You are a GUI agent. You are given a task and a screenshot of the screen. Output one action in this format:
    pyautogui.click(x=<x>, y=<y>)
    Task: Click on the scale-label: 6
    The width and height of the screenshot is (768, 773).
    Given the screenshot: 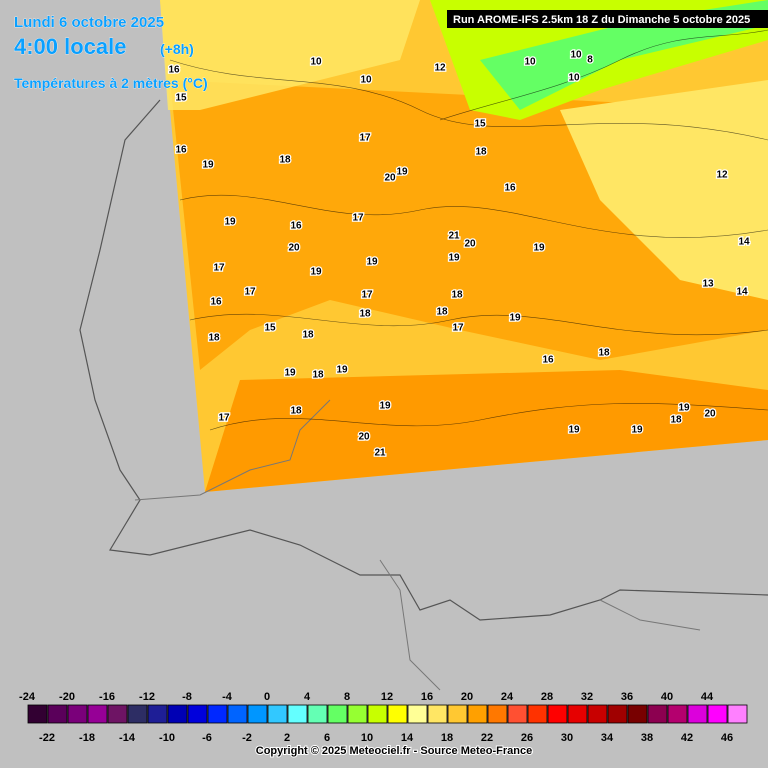 What is the action you would take?
    pyautogui.click(x=327, y=738)
    